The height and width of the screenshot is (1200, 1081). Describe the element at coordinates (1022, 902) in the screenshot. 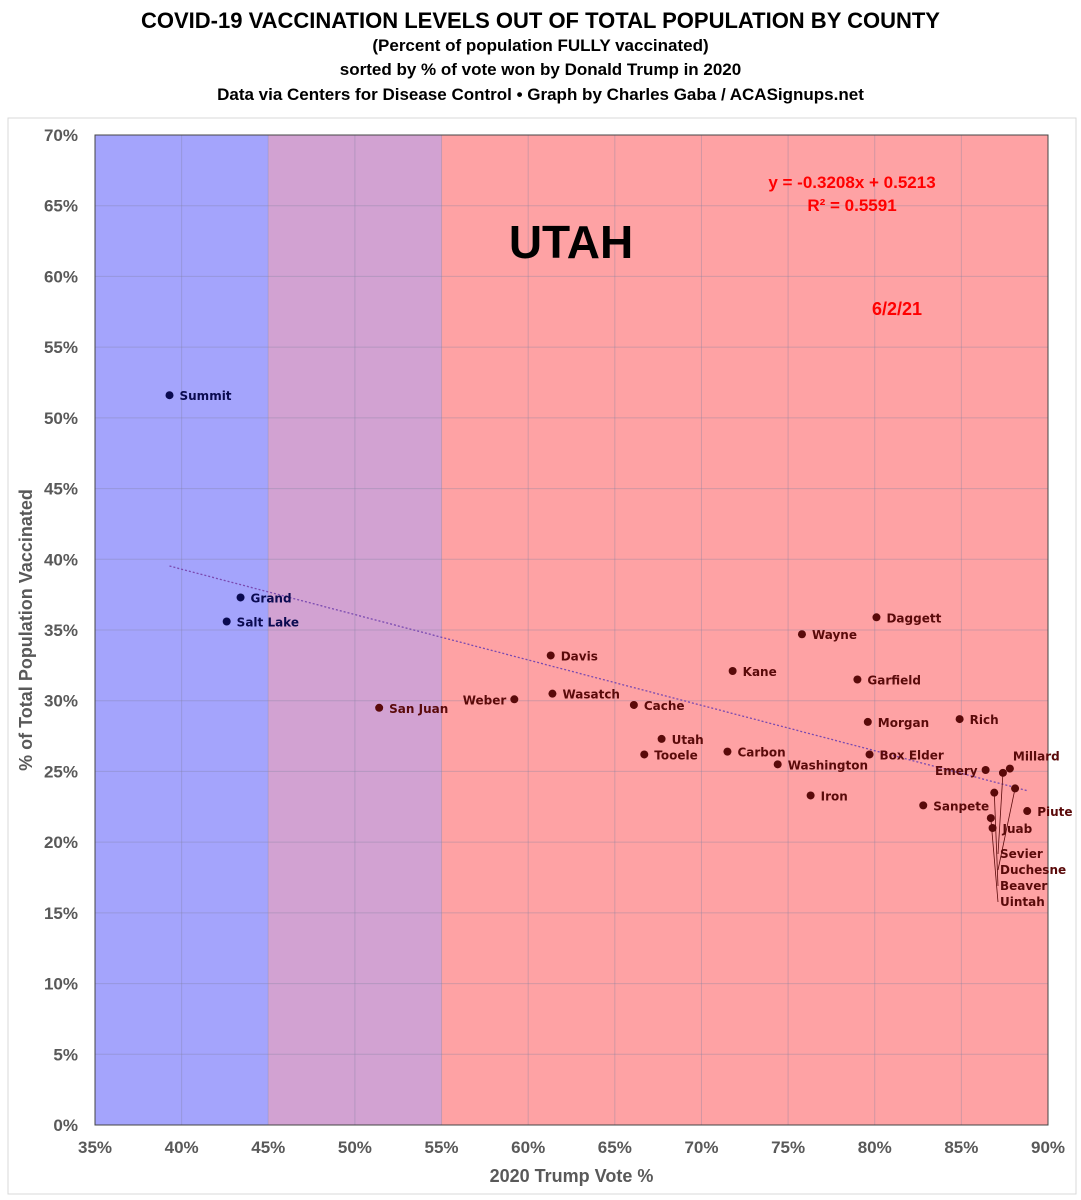

I see `point-label: Uintah` at that location.